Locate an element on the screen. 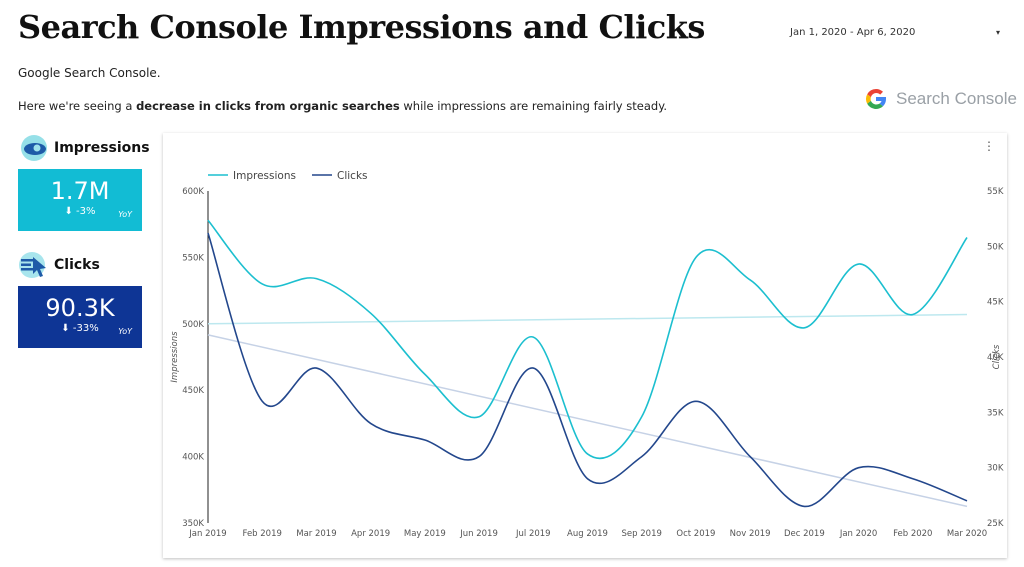 The image size is (1024, 567). y-left-tick-label: 350K is located at coordinates (193, 524).